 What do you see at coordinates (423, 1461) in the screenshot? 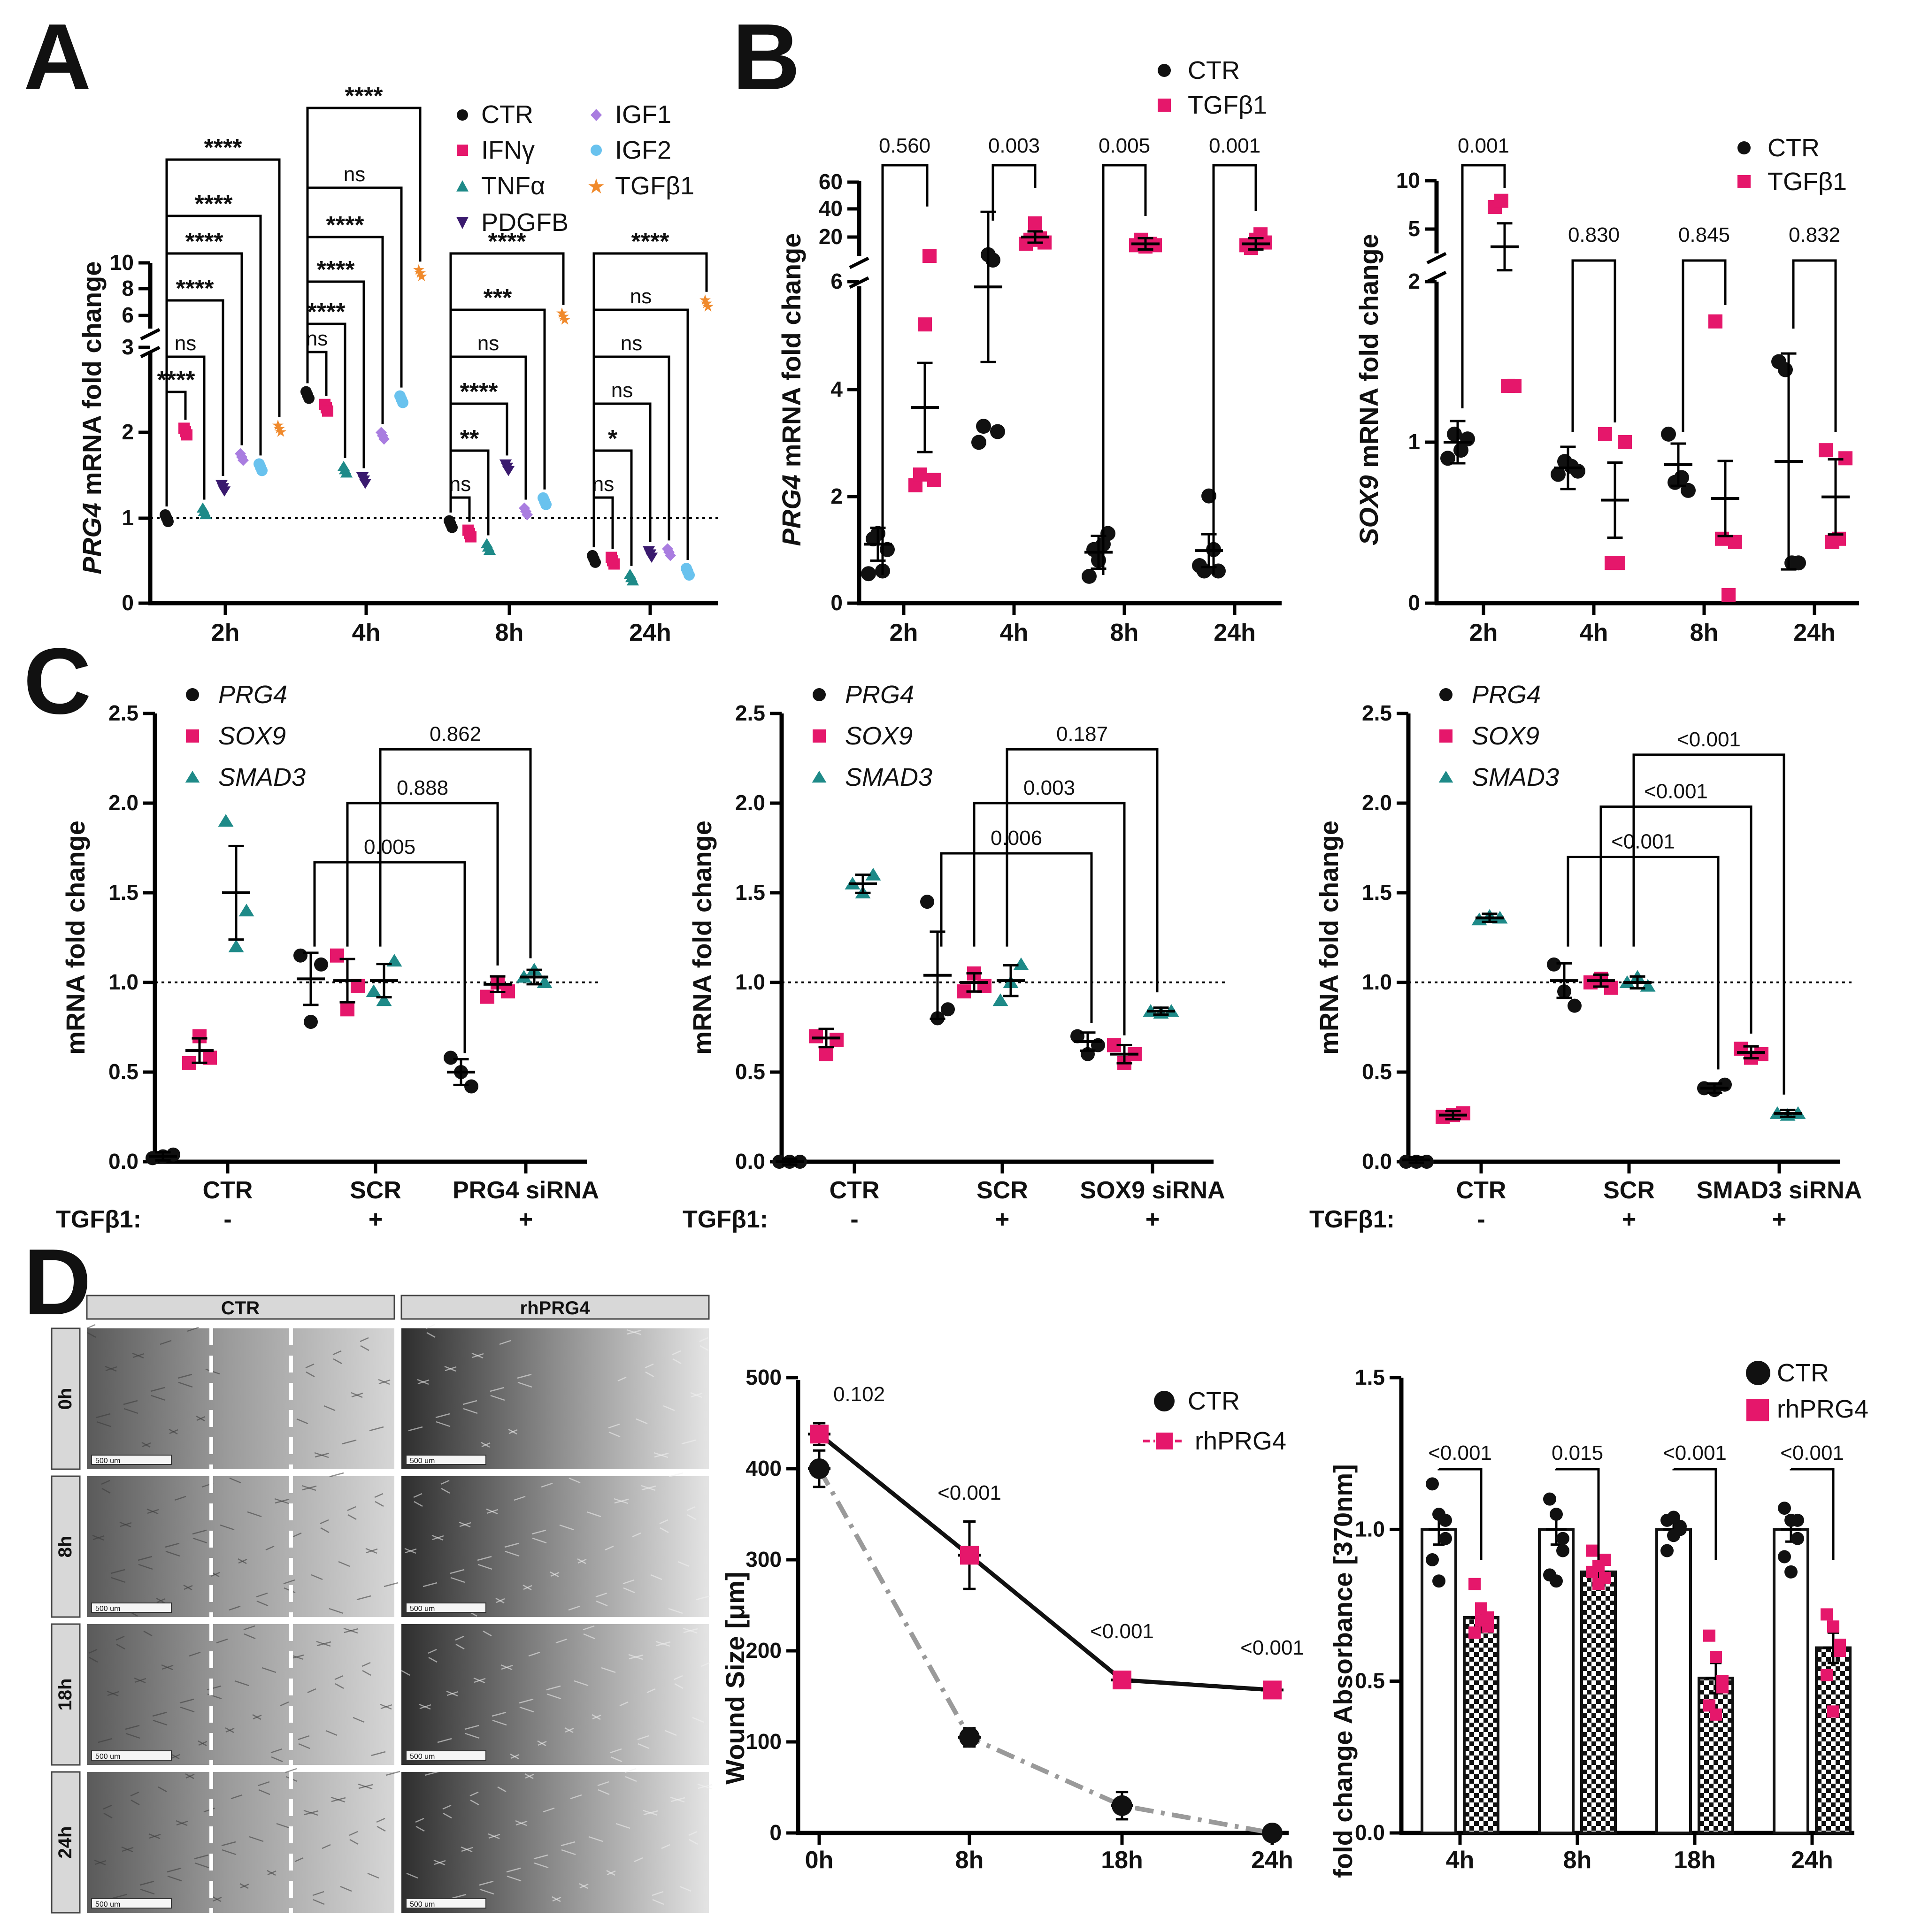
I see `micro-scalebar-label-1-0: 500 um` at bounding box center [423, 1461].